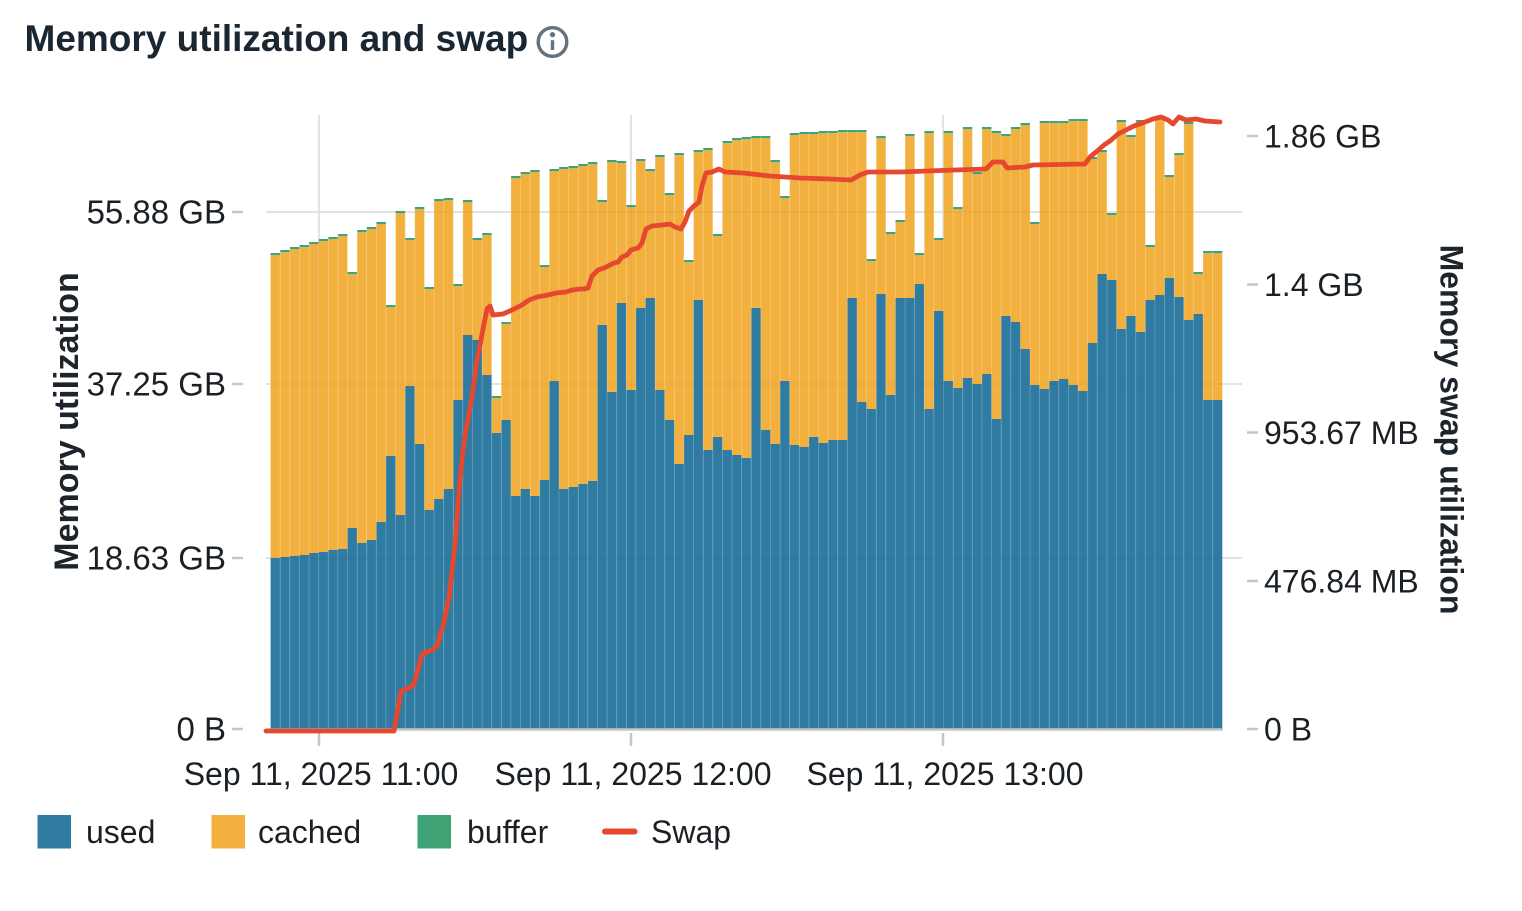 Image resolution: width=1522 pixels, height=911 pixels. Describe the element at coordinates (156, 212) in the screenshot. I see `svg-text: 55.88 GB` at that location.